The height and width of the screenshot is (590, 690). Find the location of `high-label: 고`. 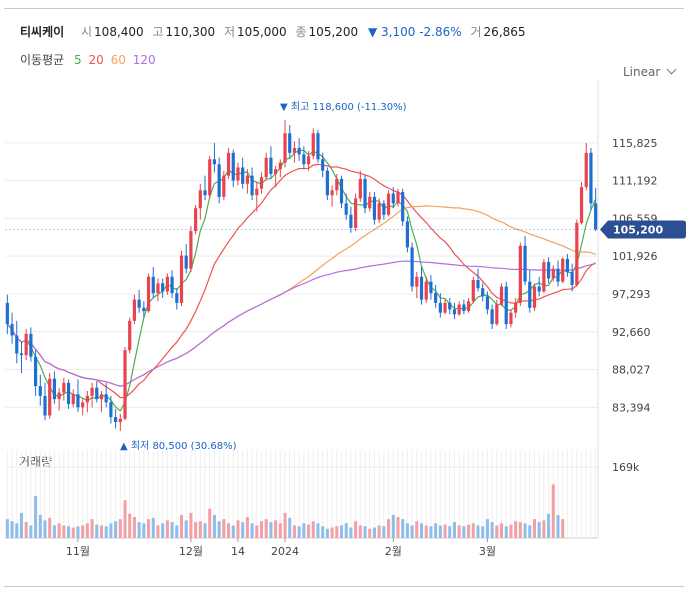

high-label: 고 is located at coordinates (158, 32).